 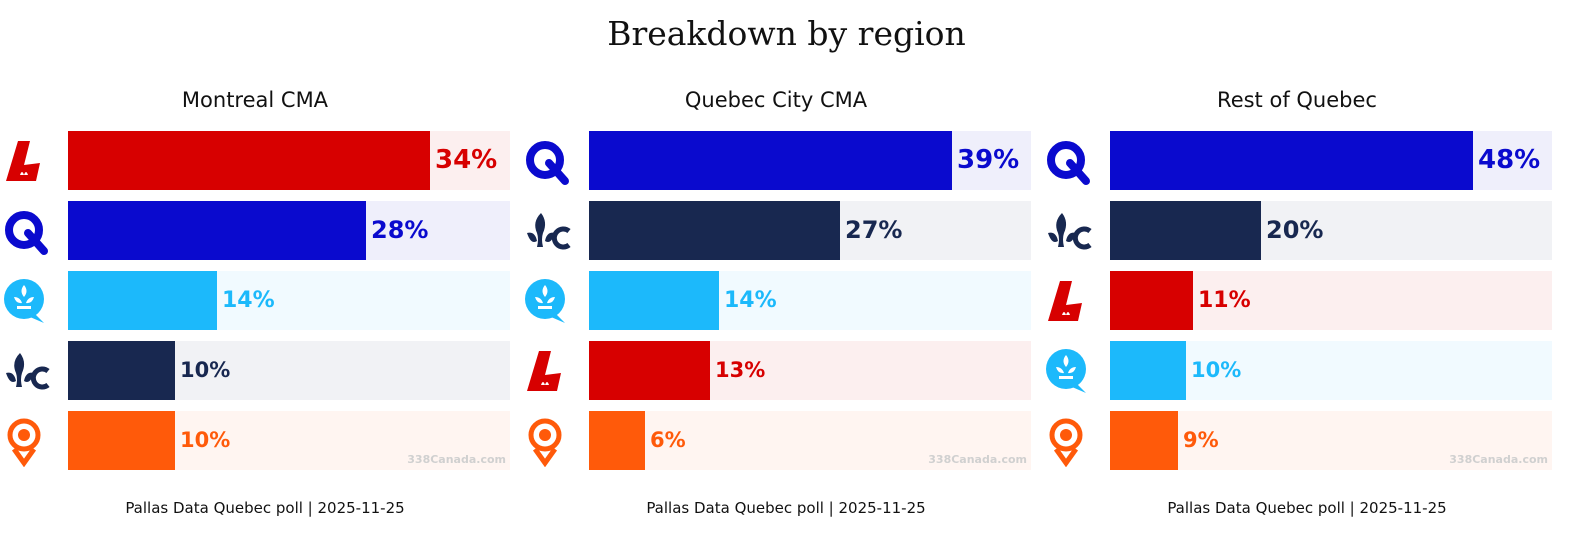 What do you see at coordinates (1331, 440) in the screenshot?
I see `bar-track: 9%` at bounding box center [1331, 440].